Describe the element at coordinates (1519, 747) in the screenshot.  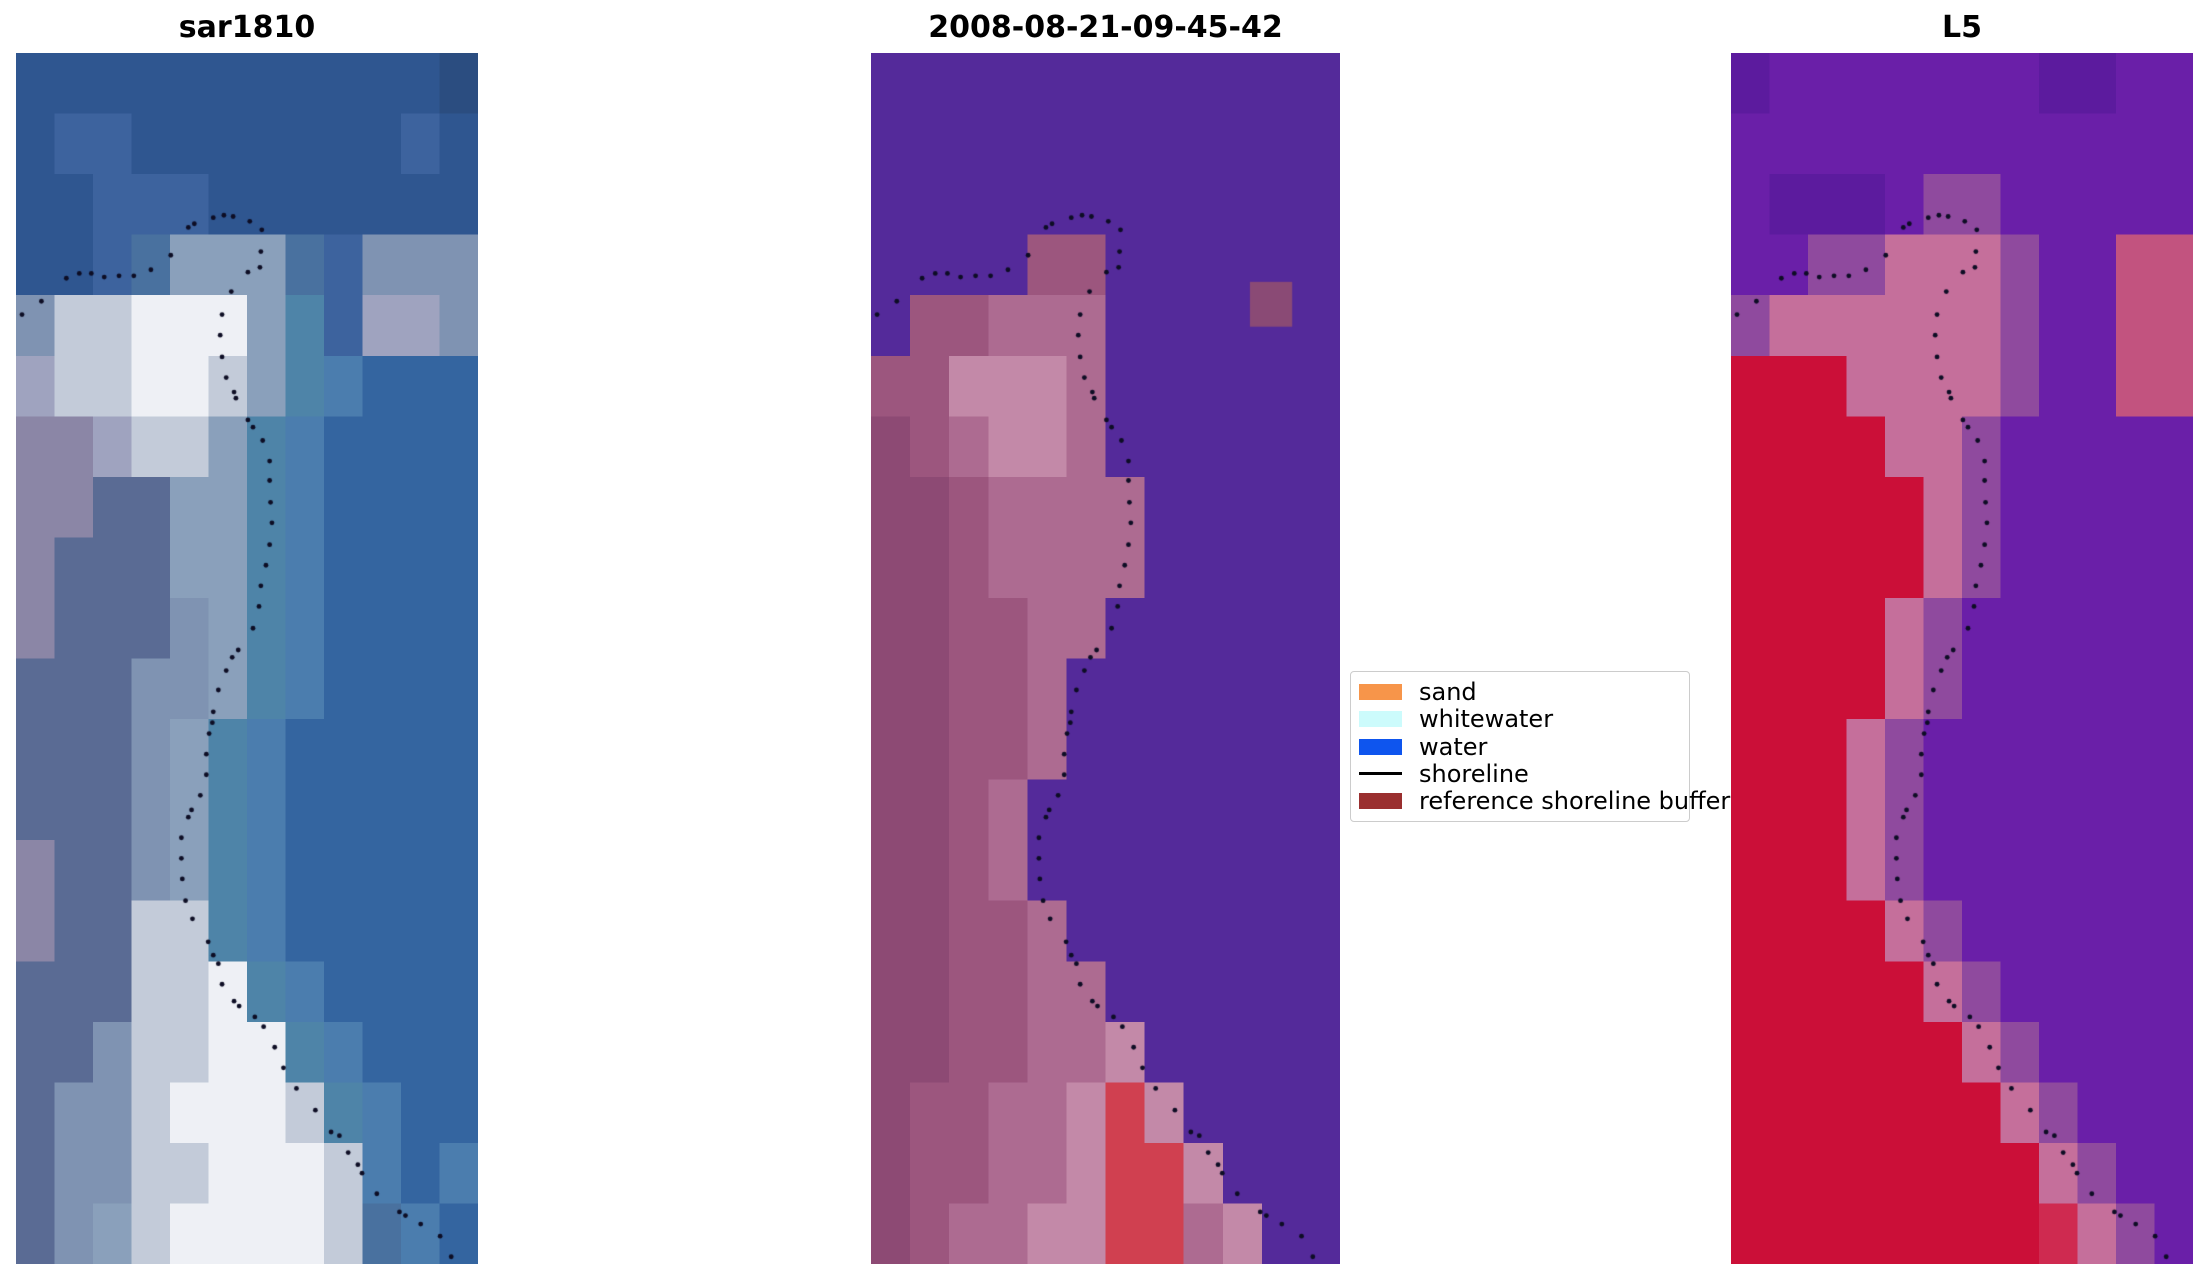
I see `legend-item-water: water` at that location.